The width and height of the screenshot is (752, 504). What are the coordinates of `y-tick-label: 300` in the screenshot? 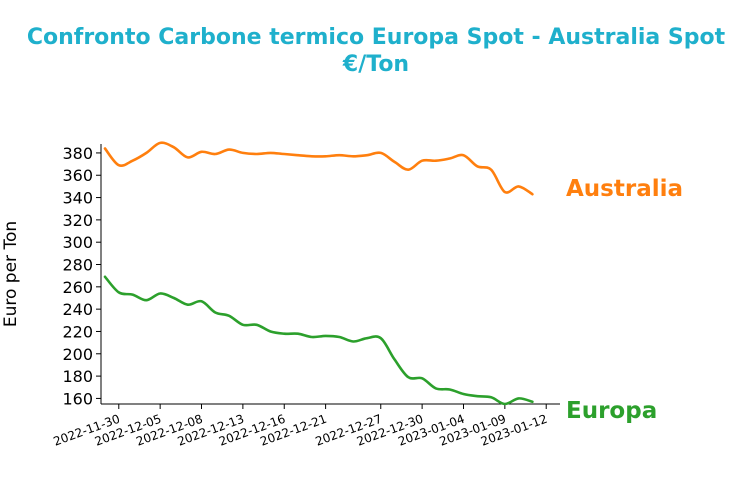 It's located at (77, 242).